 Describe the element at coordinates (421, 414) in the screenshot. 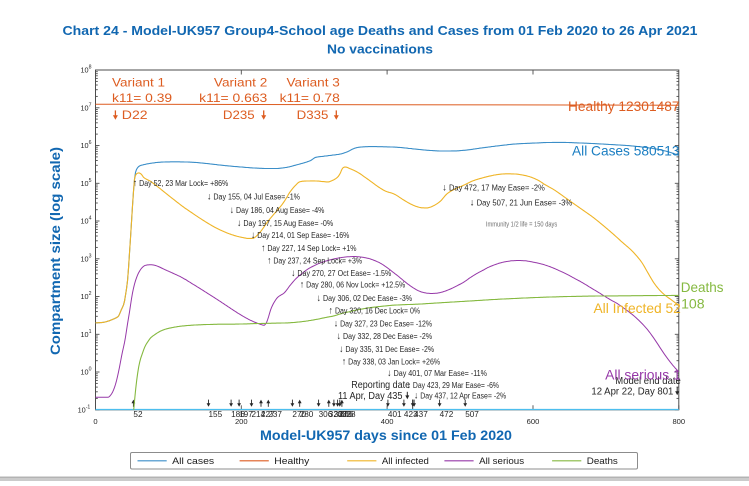

I see `svg-text: 437` at that location.